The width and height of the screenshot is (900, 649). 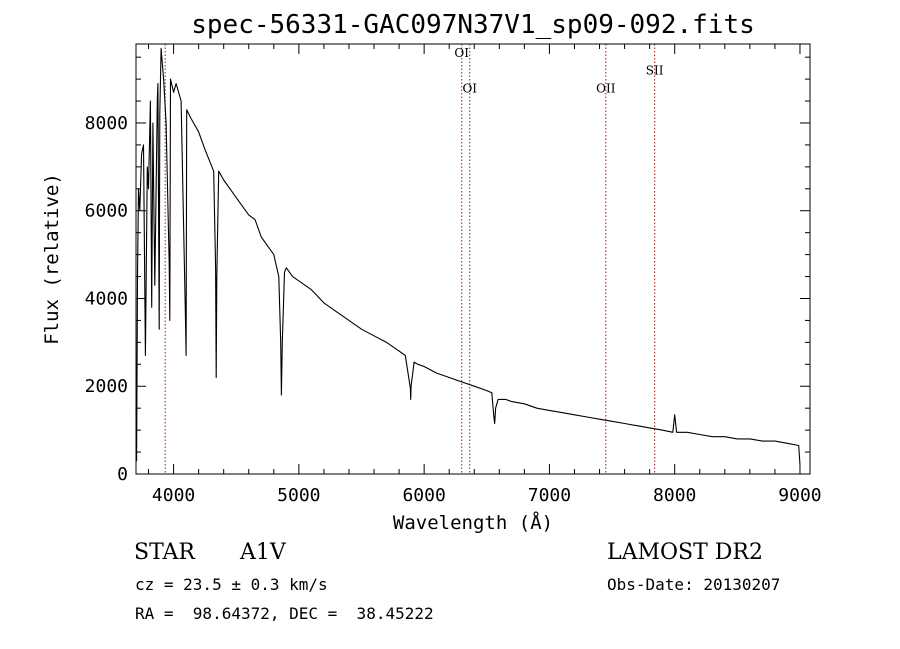 What do you see at coordinates (655, 71) in the screenshot?
I see `marker-label-3: SII` at bounding box center [655, 71].